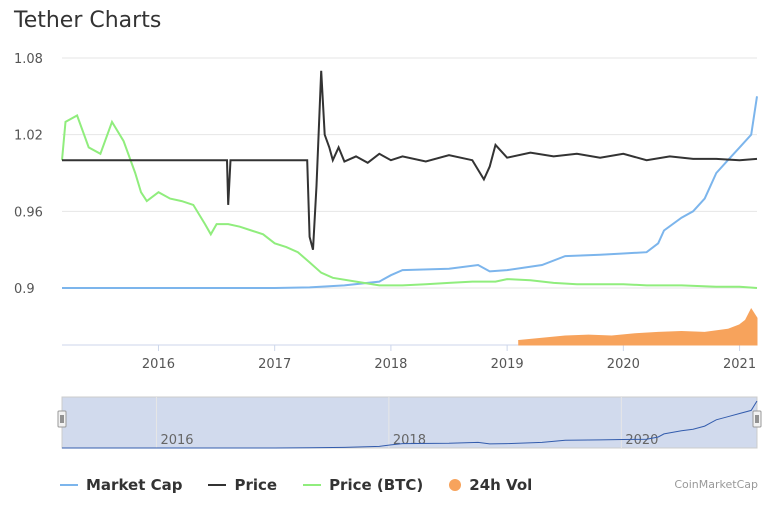 This screenshot has height=513, width=770. I want to click on x-tick-label: 2019, so click(507, 364).